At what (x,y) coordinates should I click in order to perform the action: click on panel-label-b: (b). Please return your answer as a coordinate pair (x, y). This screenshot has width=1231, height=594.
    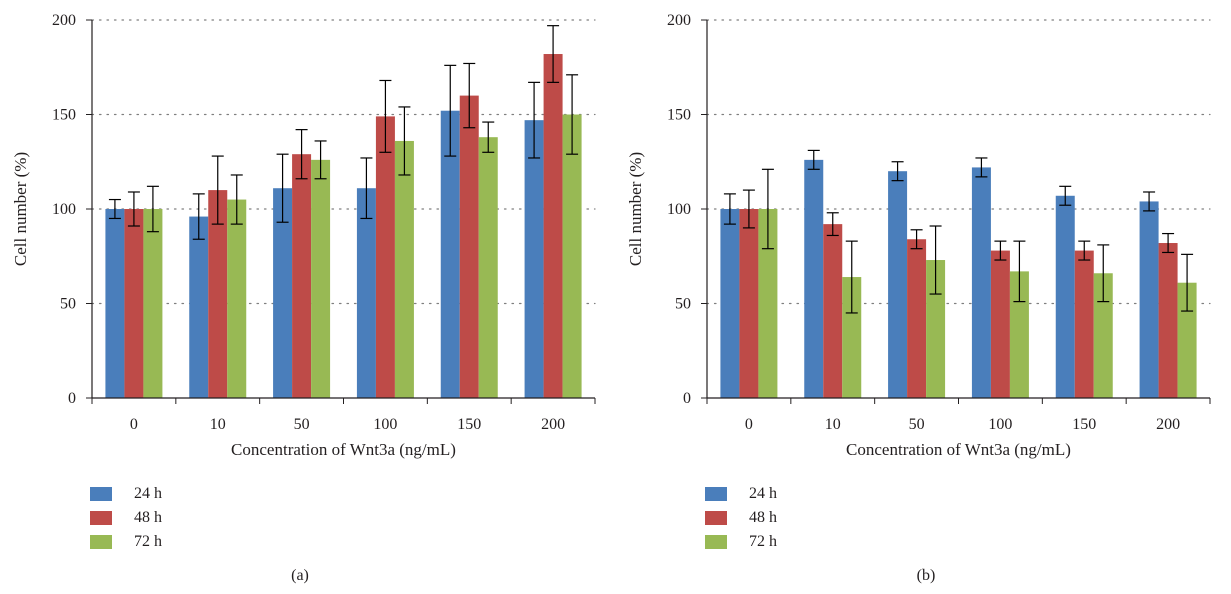
    Looking at the image, I should click on (926, 575).